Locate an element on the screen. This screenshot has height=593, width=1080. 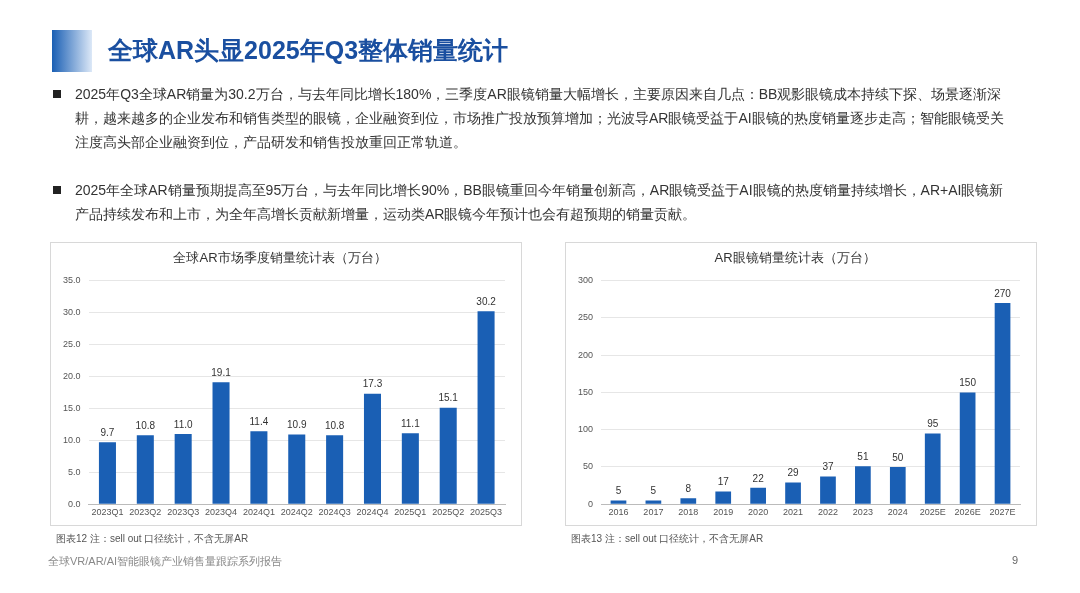
data-label: 270 is located at coordinates (1003, 293).